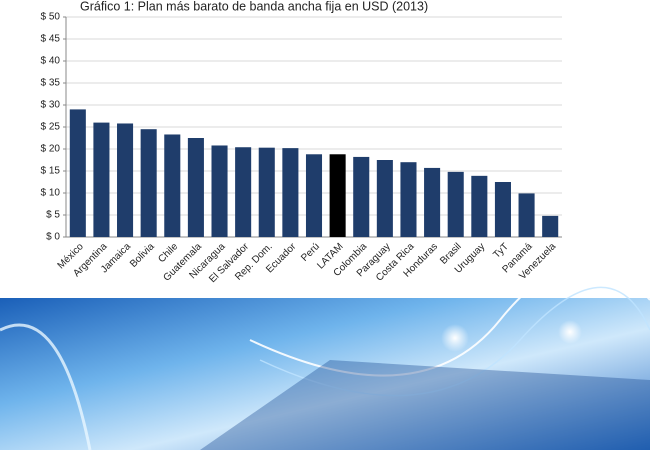  I want to click on y-tick-label: $ 35, so click(51, 83).